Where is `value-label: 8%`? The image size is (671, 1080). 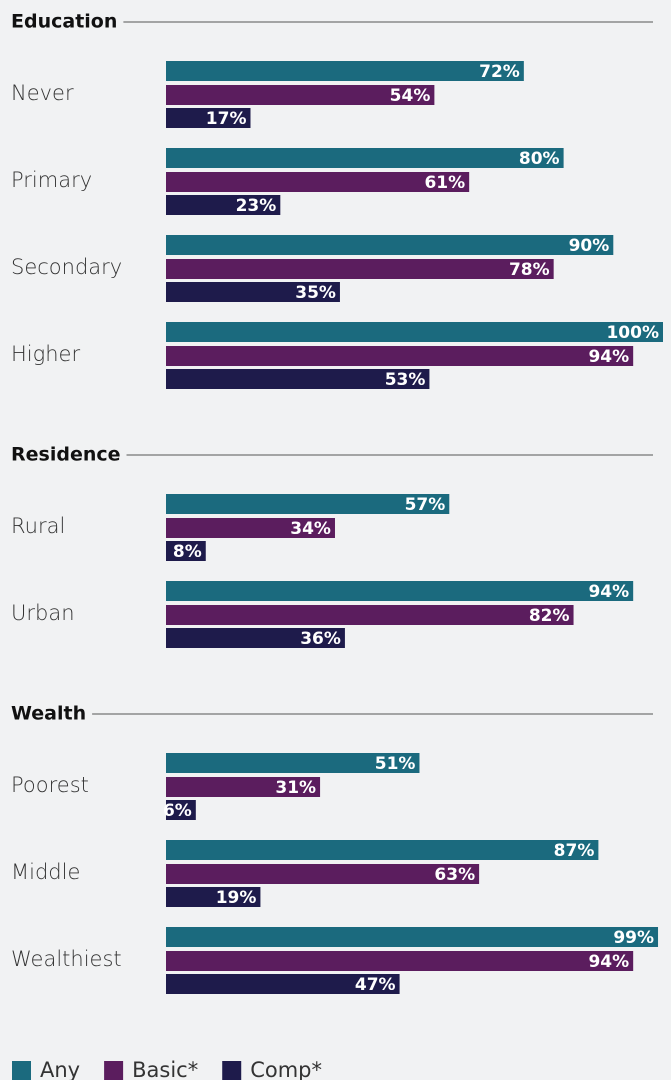 value-label: 8% is located at coordinates (187, 552).